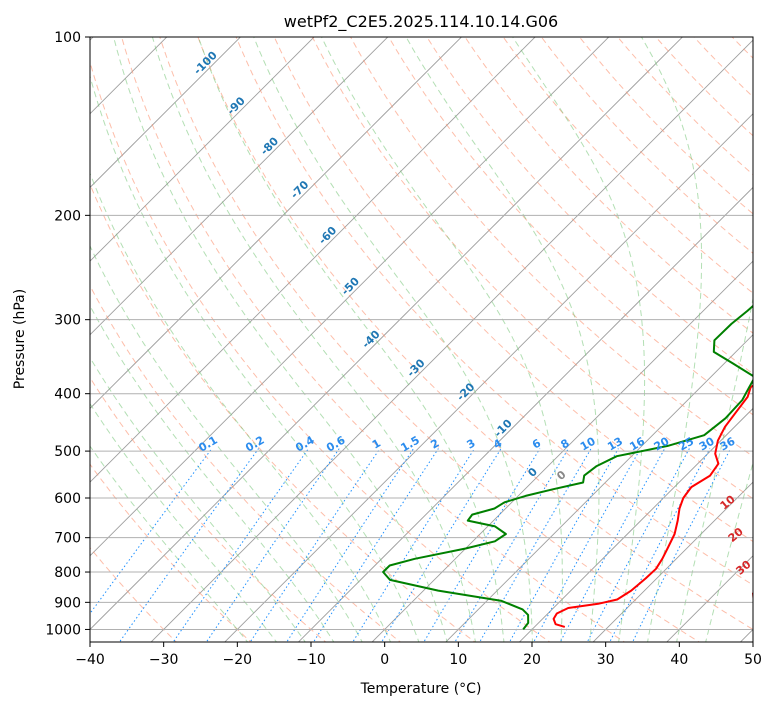  What do you see at coordinates (67, 573) in the screenshot?
I see `y-tick-label: 800` at bounding box center [67, 573].